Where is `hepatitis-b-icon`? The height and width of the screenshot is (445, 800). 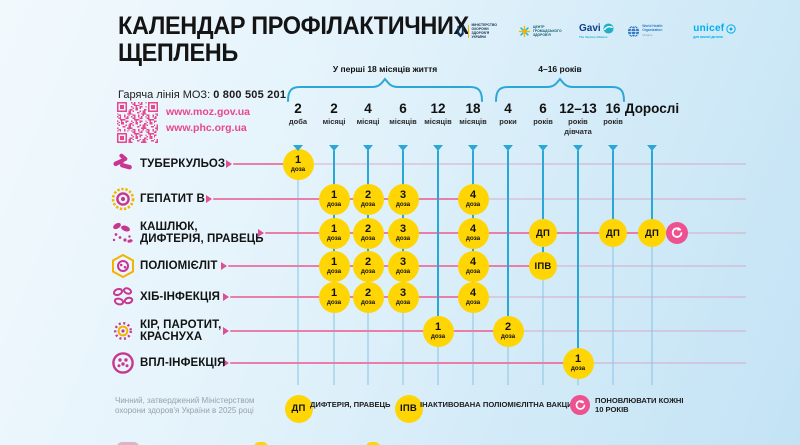 hepatitis-b-icon is located at coordinates (123, 199).